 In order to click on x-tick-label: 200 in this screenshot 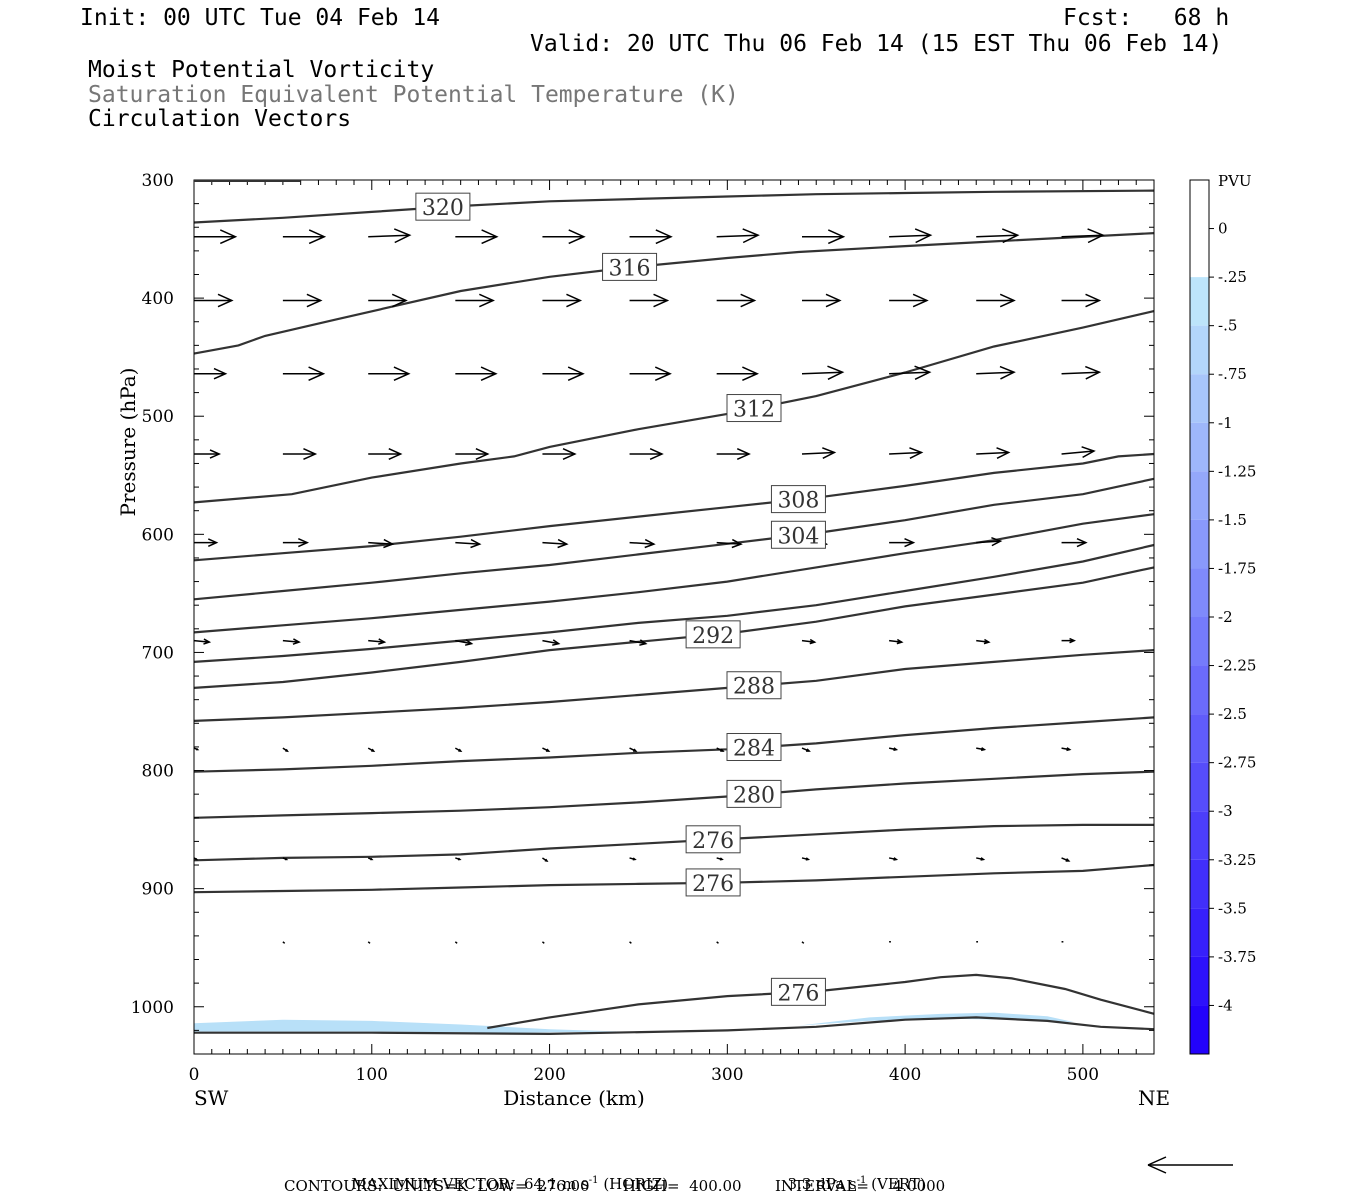, I will do `click(549, 1075)`.